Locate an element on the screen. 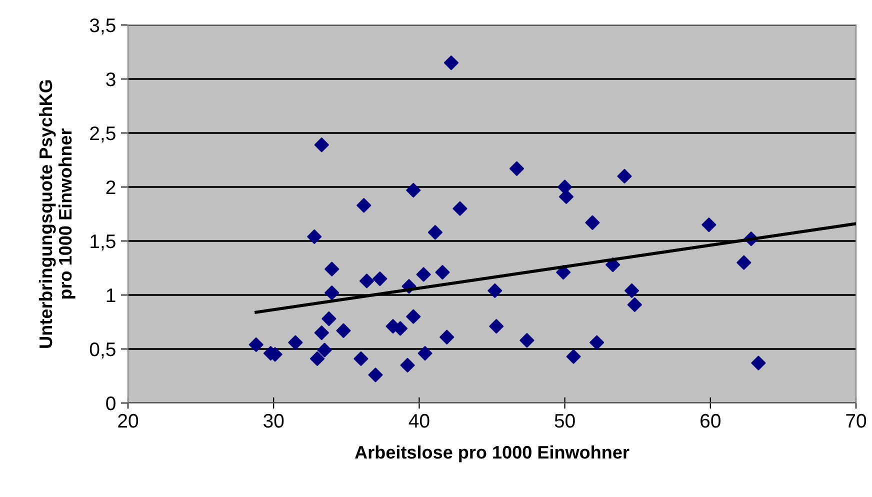  x-tick-label: 40 is located at coordinates (419, 421).